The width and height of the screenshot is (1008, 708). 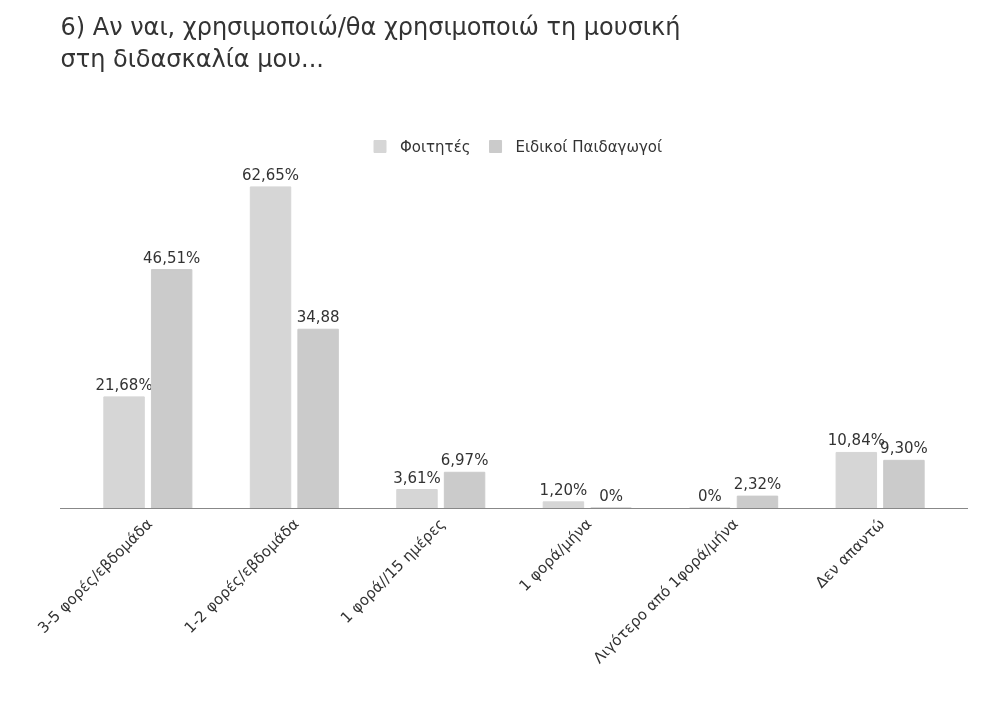 I want to click on data-label: 2,32%, so click(x=757, y=484).